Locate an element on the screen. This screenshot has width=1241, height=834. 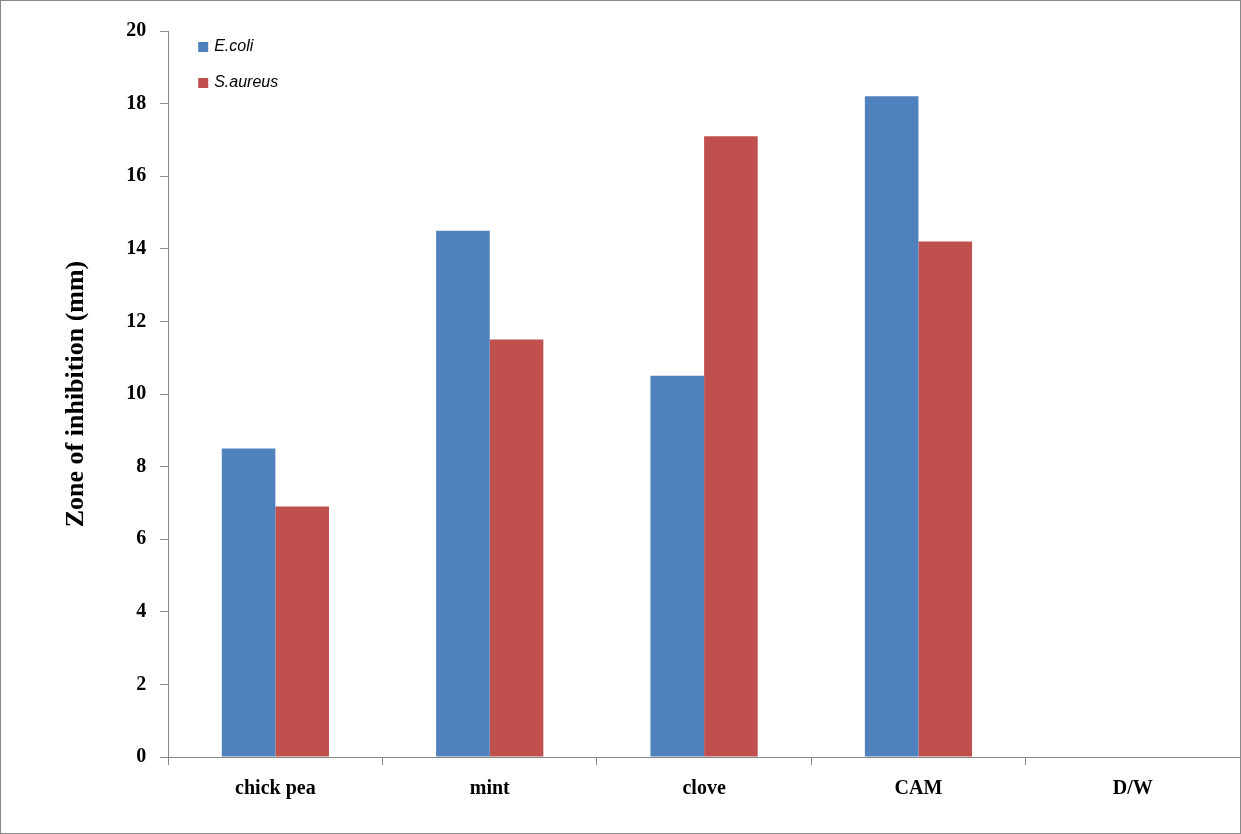
y-tick-label: 8 is located at coordinates (141, 464).